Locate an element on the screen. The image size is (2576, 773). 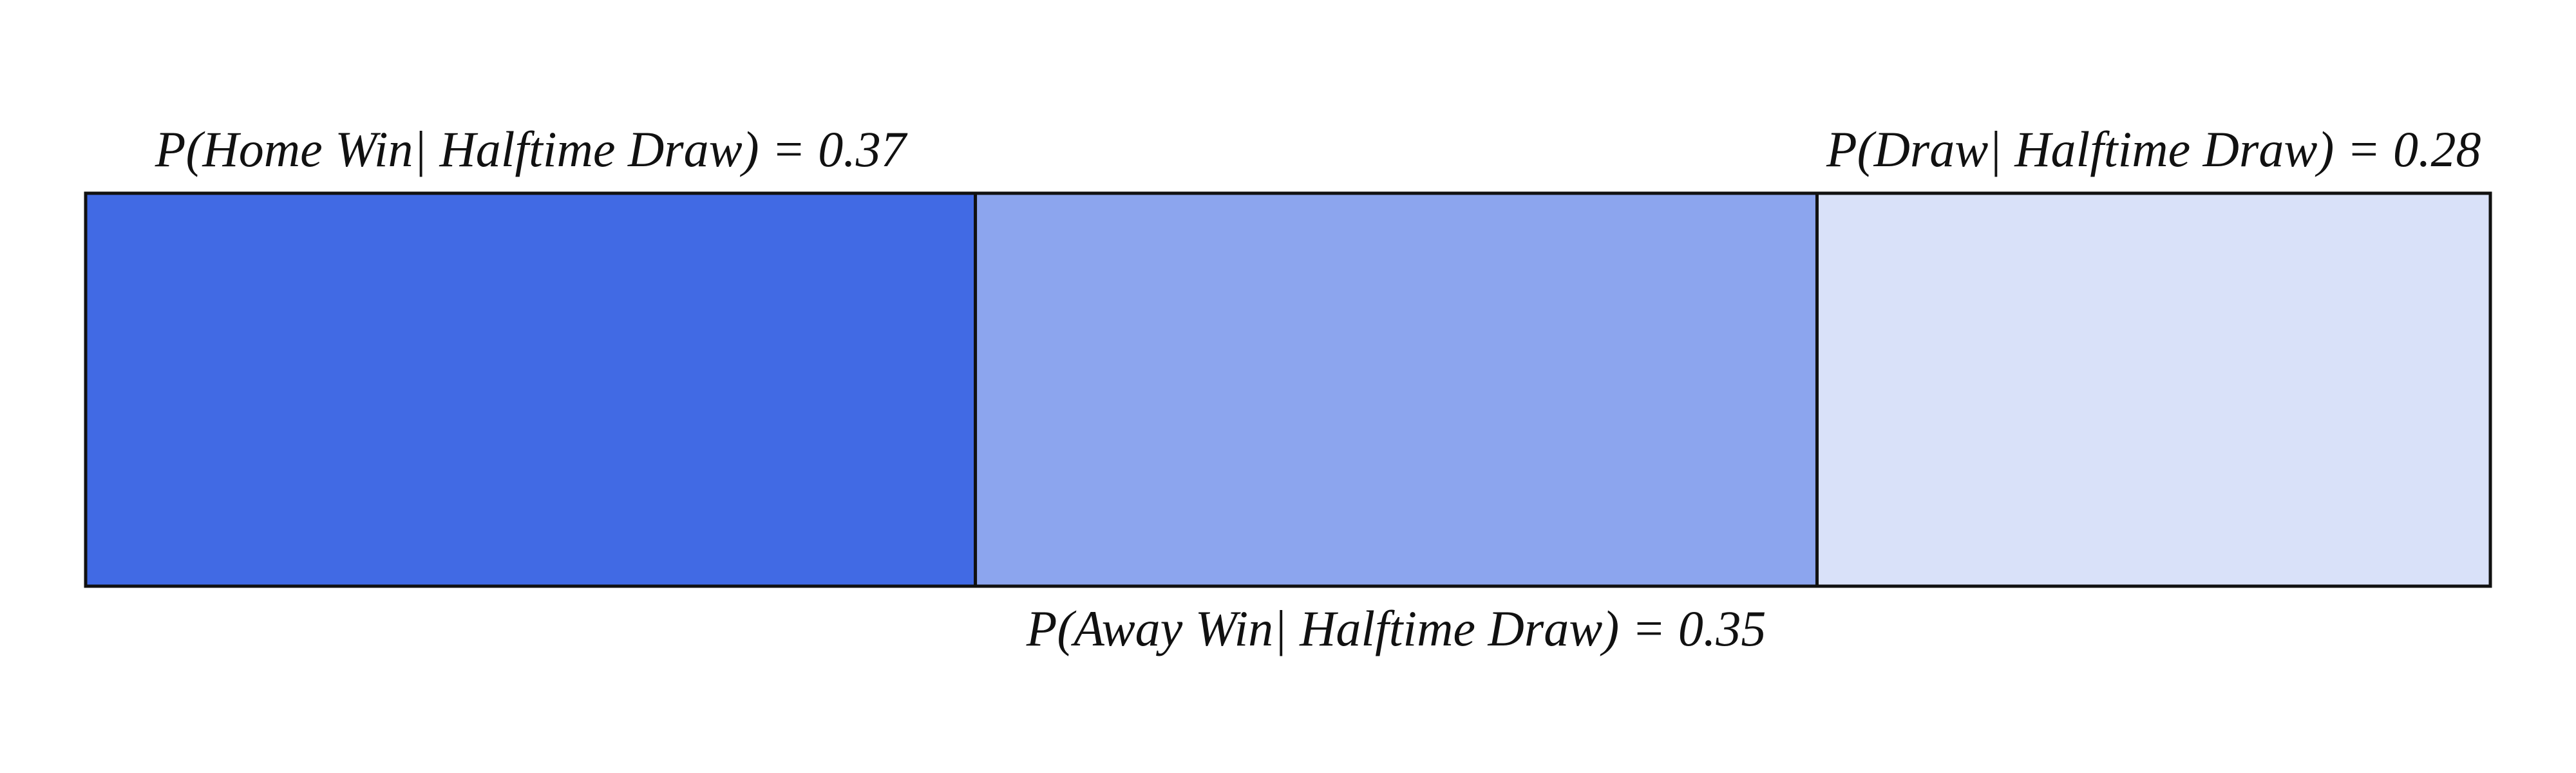
segment-label-draw: P(Draw| Halftime Draw) = 0.28 is located at coordinates (2153, 149).